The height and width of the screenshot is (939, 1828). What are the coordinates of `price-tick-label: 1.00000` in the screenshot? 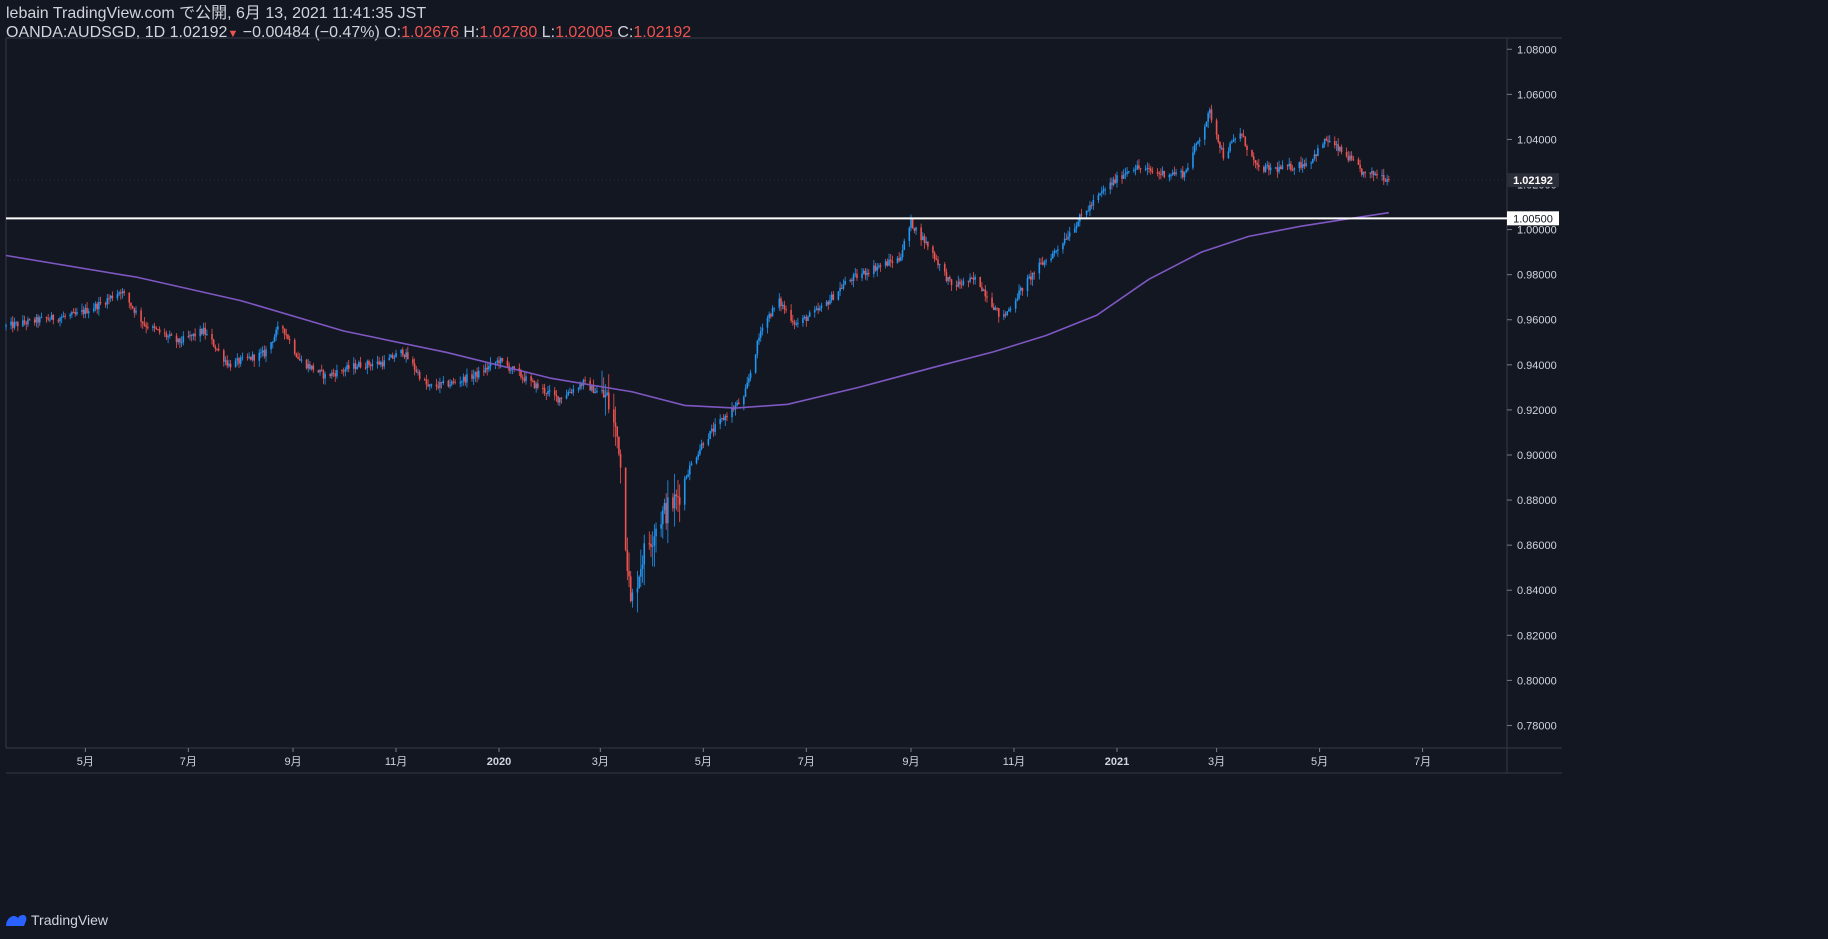 It's located at (1537, 231).